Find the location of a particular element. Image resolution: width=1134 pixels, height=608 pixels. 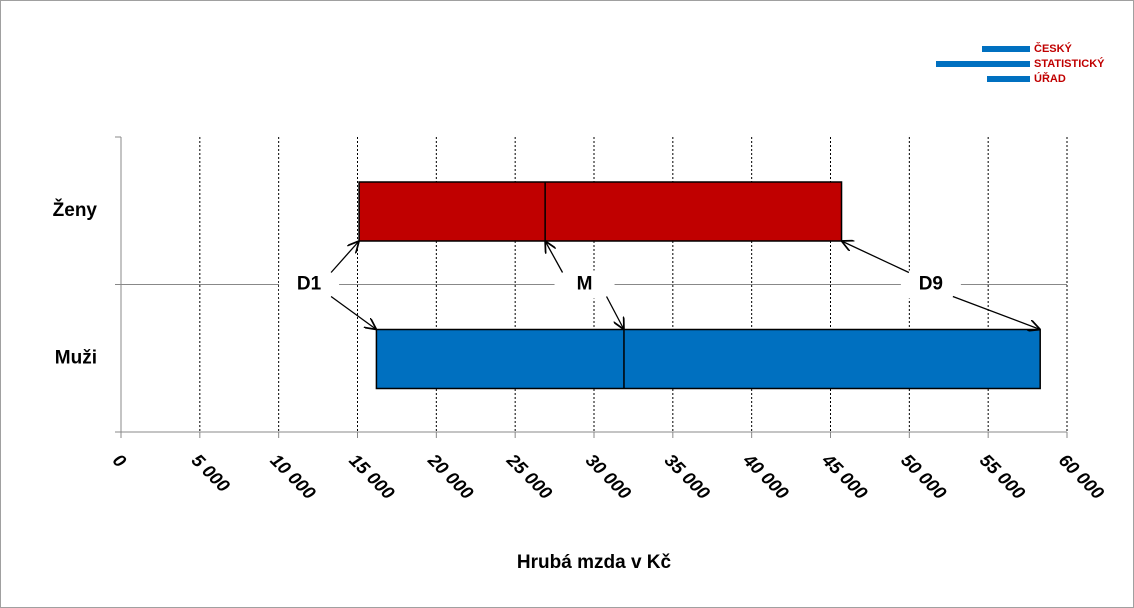

logo-text: STATISTICKÝ is located at coordinates (1069, 63).